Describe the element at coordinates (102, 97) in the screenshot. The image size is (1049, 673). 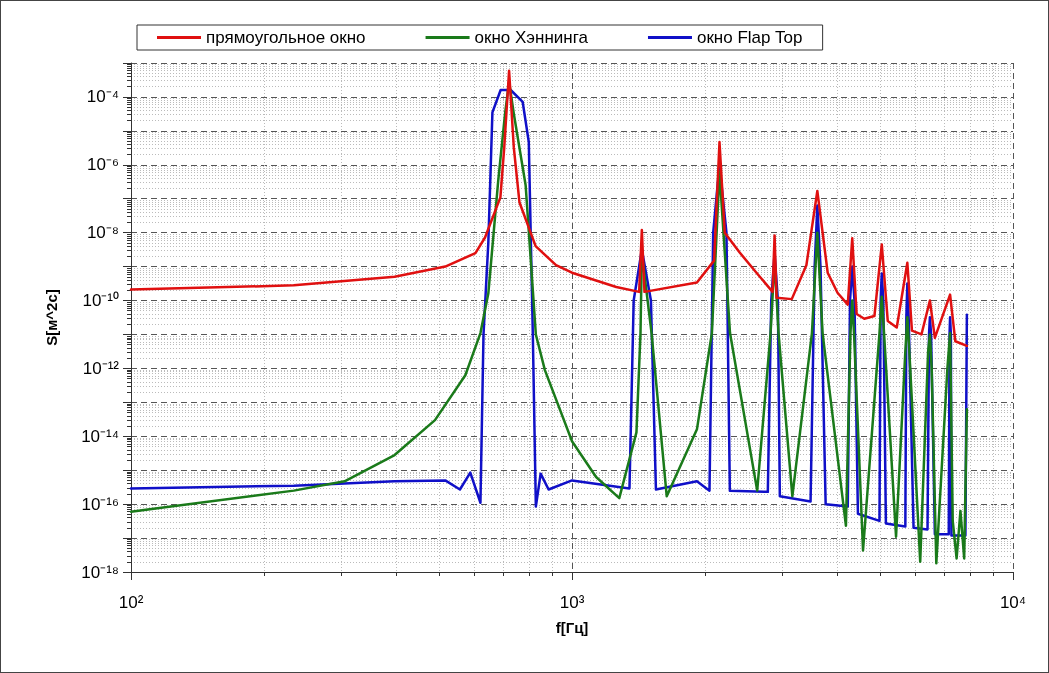
I see `y-tick-label: 10⁻⁴` at that location.